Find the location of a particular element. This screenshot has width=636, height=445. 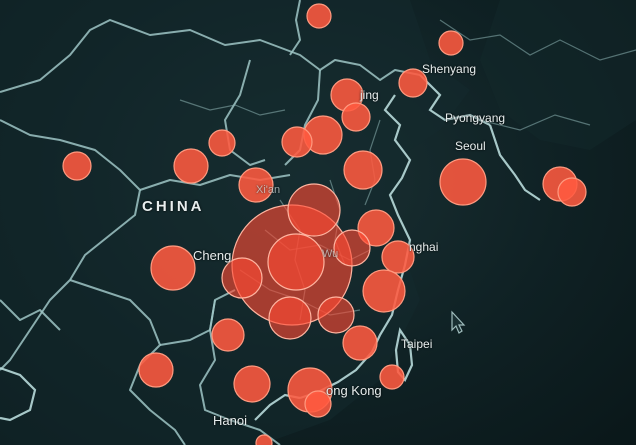

city-label-pyongyang: Pyongyang is located at coordinates (475, 118).